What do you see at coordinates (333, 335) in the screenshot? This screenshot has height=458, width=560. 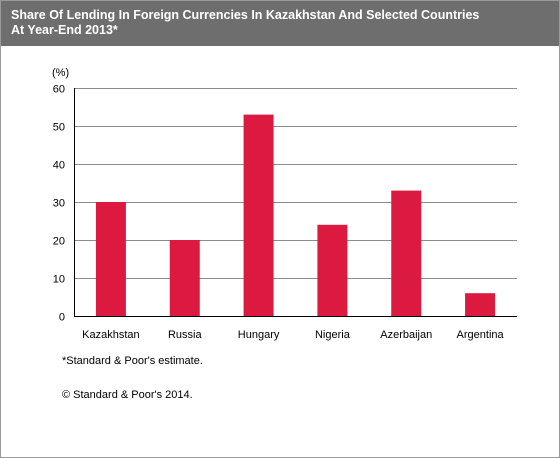 I see `x-tick-label: Nigeria` at bounding box center [333, 335].